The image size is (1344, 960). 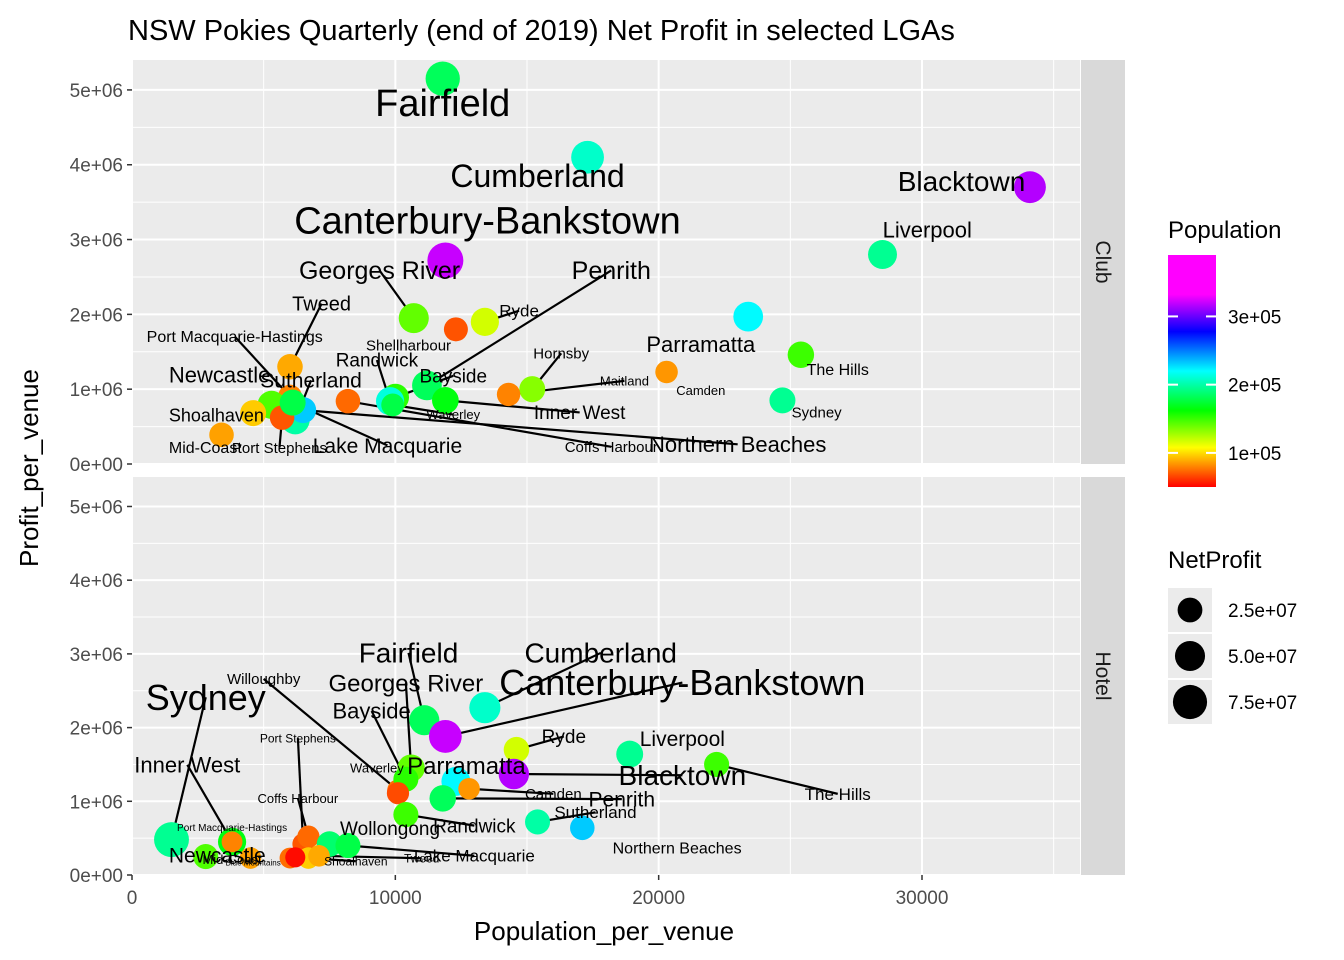 What do you see at coordinates (371, 711) in the screenshot?
I see `point-label: Bayside` at bounding box center [371, 711].